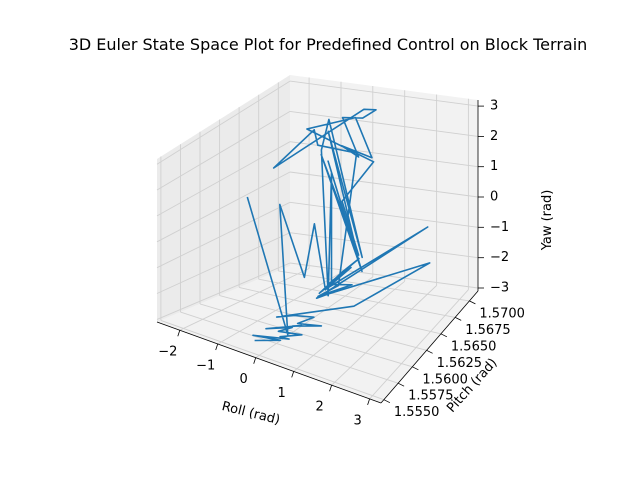  I want to click on x-tick-label: 0, so click(244, 379).